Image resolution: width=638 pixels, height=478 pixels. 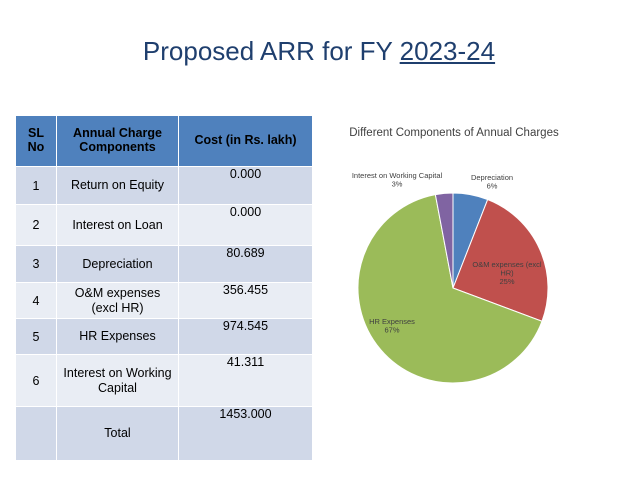 I want to click on row-component: Depreciation, so click(x=117, y=264).